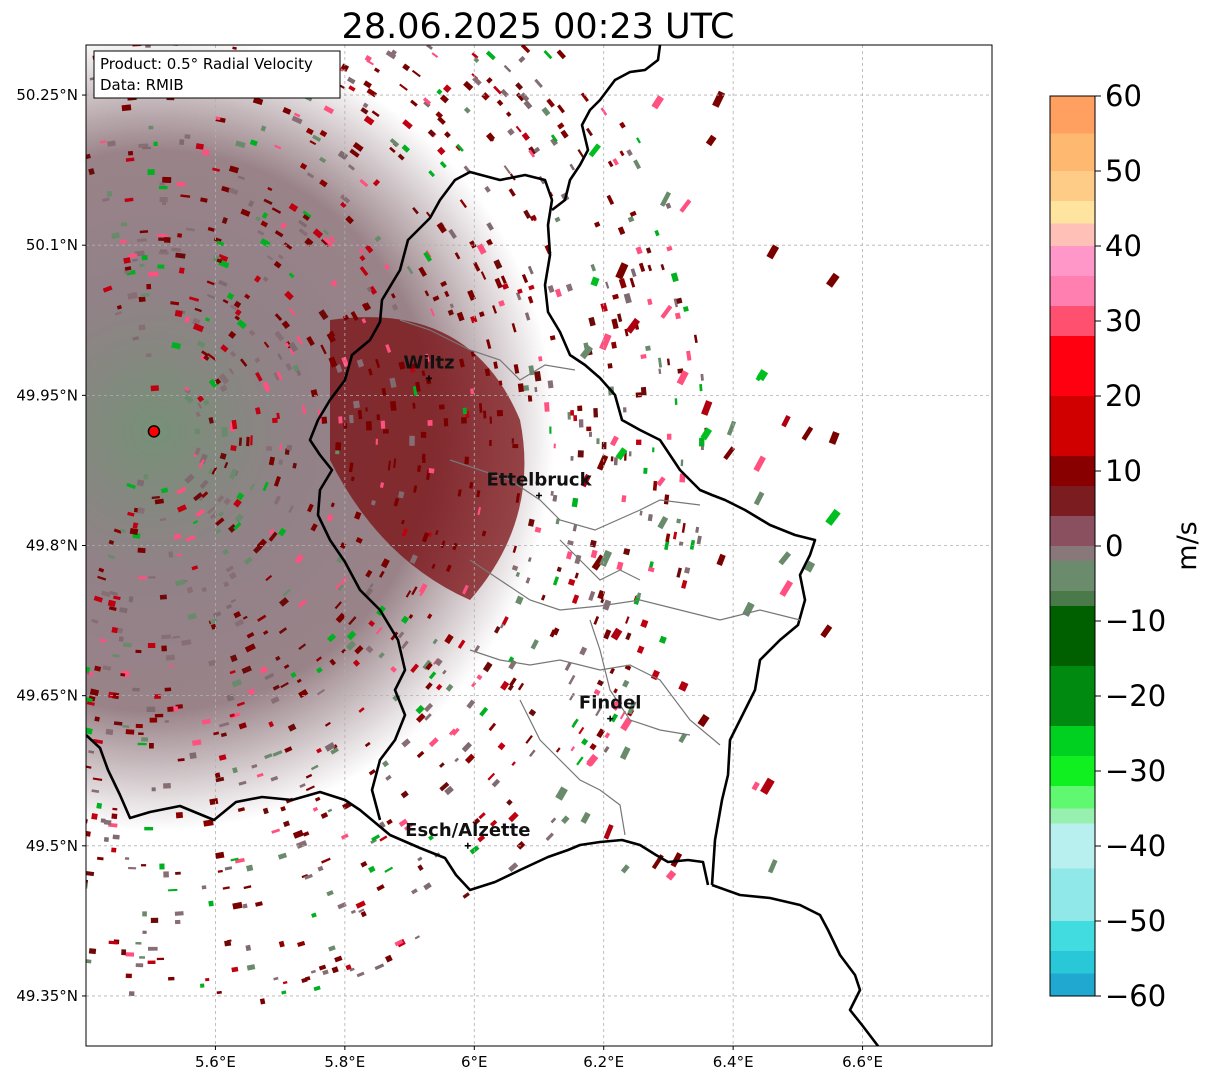 The image size is (1207, 1081). I want to click on city-labels: Wiltz Ettelbruck Findel Esch/Alzette, so click(522, 600).